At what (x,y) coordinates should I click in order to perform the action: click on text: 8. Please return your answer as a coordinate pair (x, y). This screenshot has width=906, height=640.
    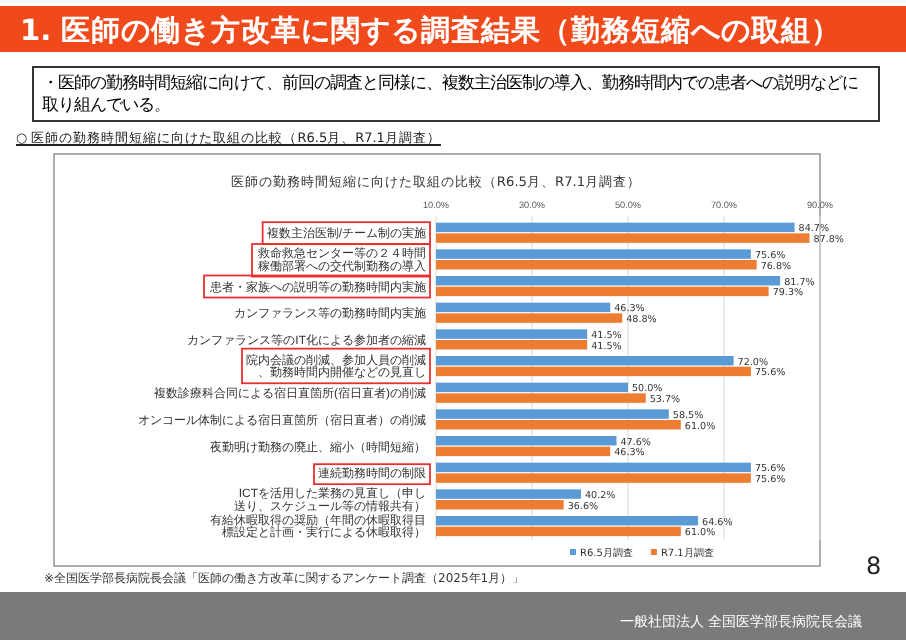
    Looking at the image, I should click on (874, 566).